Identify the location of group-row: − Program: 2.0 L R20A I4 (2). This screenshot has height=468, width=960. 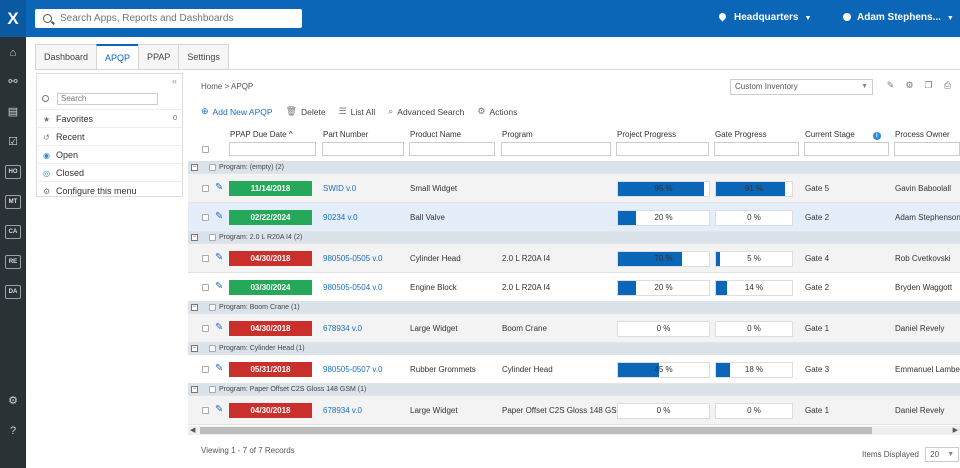
(574, 238).